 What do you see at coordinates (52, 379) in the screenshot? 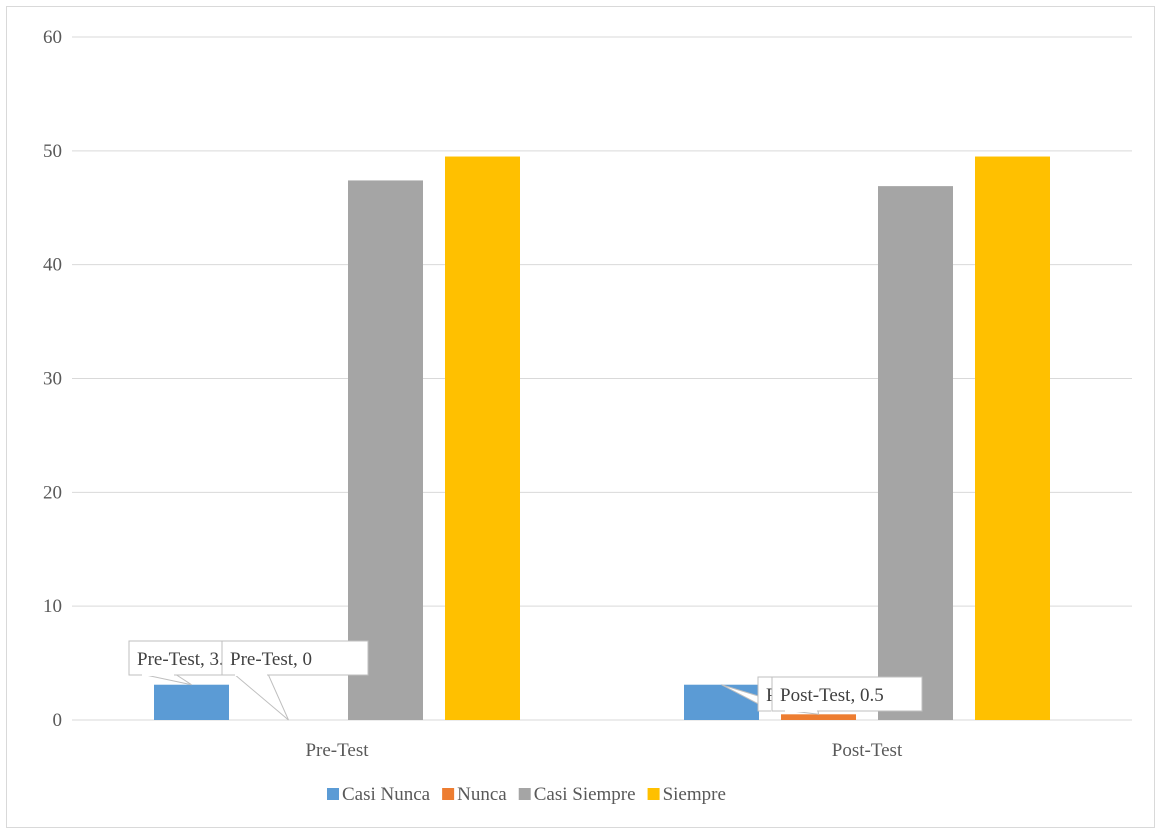
I see `y-tick-label: 30` at bounding box center [52, 379].